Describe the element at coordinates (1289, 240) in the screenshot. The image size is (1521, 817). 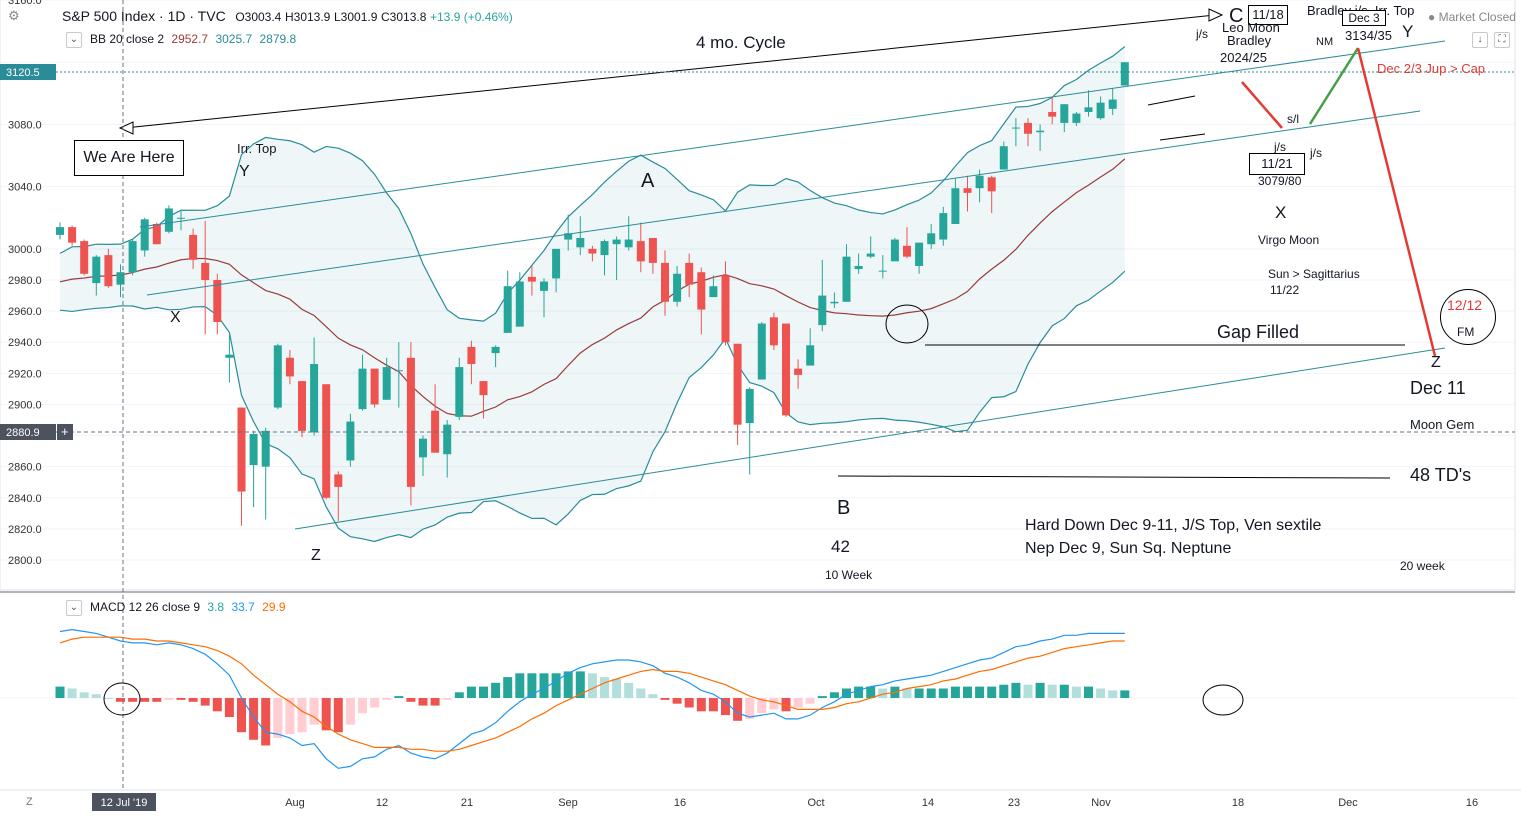
I see `virgo-moon-label: Virgo Moon` at that location.